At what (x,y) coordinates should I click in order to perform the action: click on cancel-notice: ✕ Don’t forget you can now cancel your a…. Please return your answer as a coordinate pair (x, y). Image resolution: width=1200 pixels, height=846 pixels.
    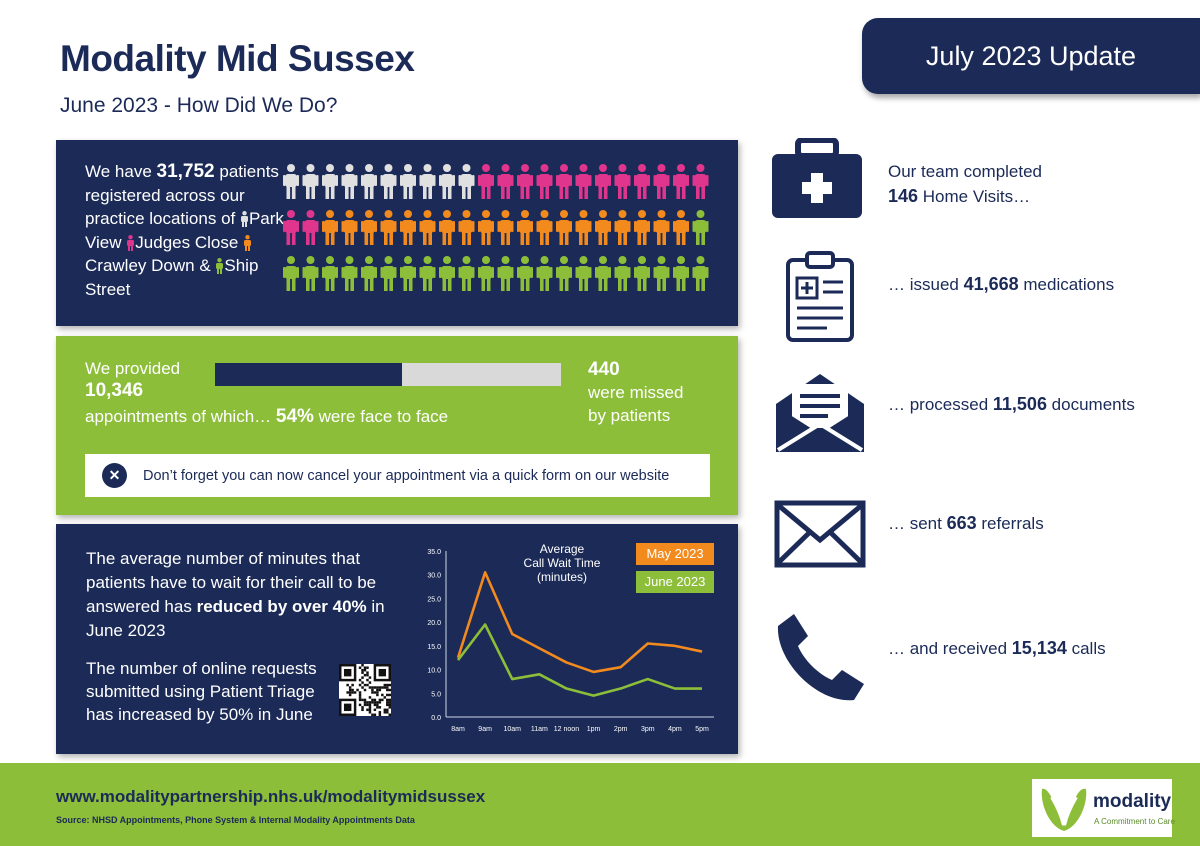
    Looking at the image, I should click on (397, 475).